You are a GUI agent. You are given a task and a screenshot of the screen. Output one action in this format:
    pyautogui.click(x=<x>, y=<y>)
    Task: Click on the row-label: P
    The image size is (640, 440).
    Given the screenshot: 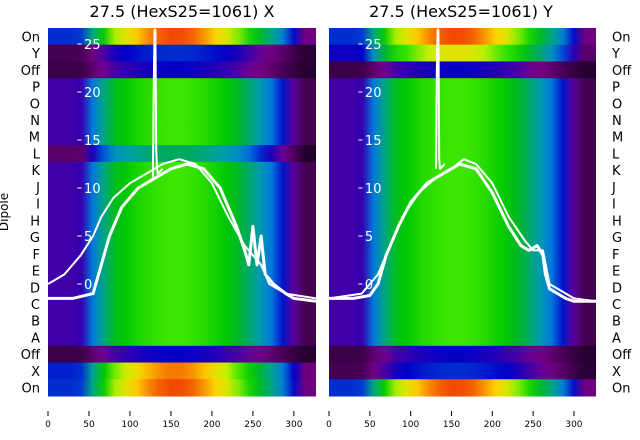 What is the action you would take?
    pyautogui.click(x=36, y=88)
    